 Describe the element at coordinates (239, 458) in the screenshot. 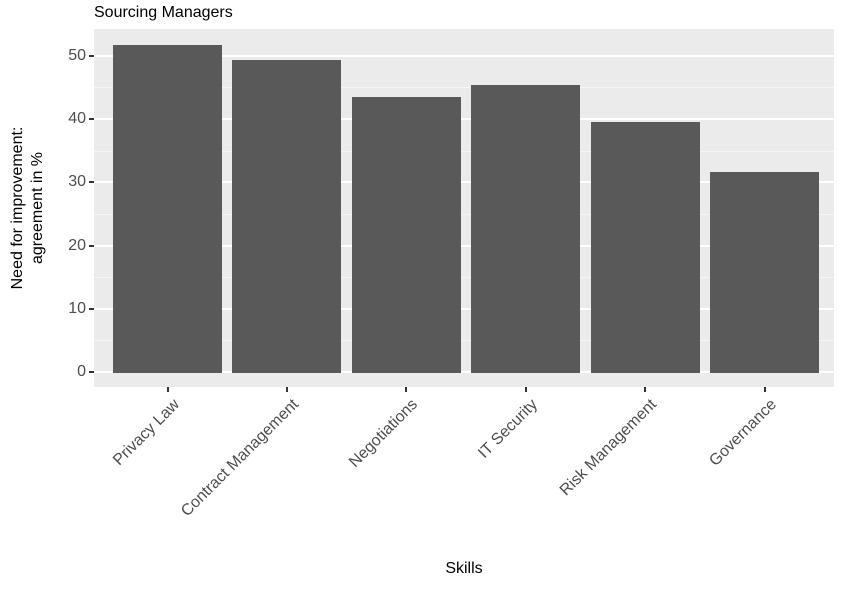

I see `x-tick-label-2: Contract Management` at that location.